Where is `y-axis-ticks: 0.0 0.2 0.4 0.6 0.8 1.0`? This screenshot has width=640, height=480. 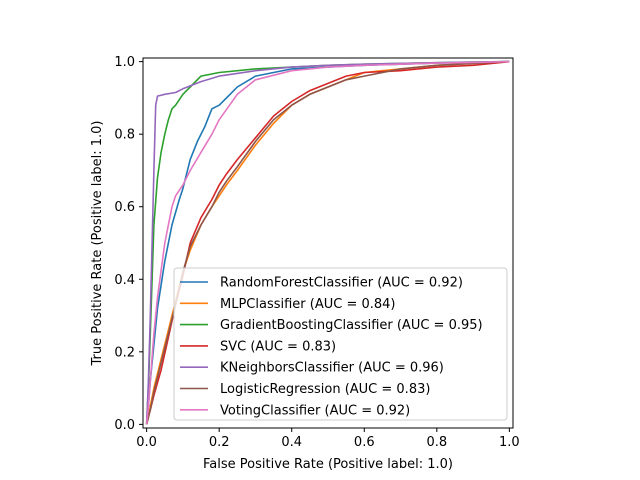
y-axis-ticks: 0.0 0.2 0.4 0.6 0.8 1.0 is located at coordinates (128, 244).